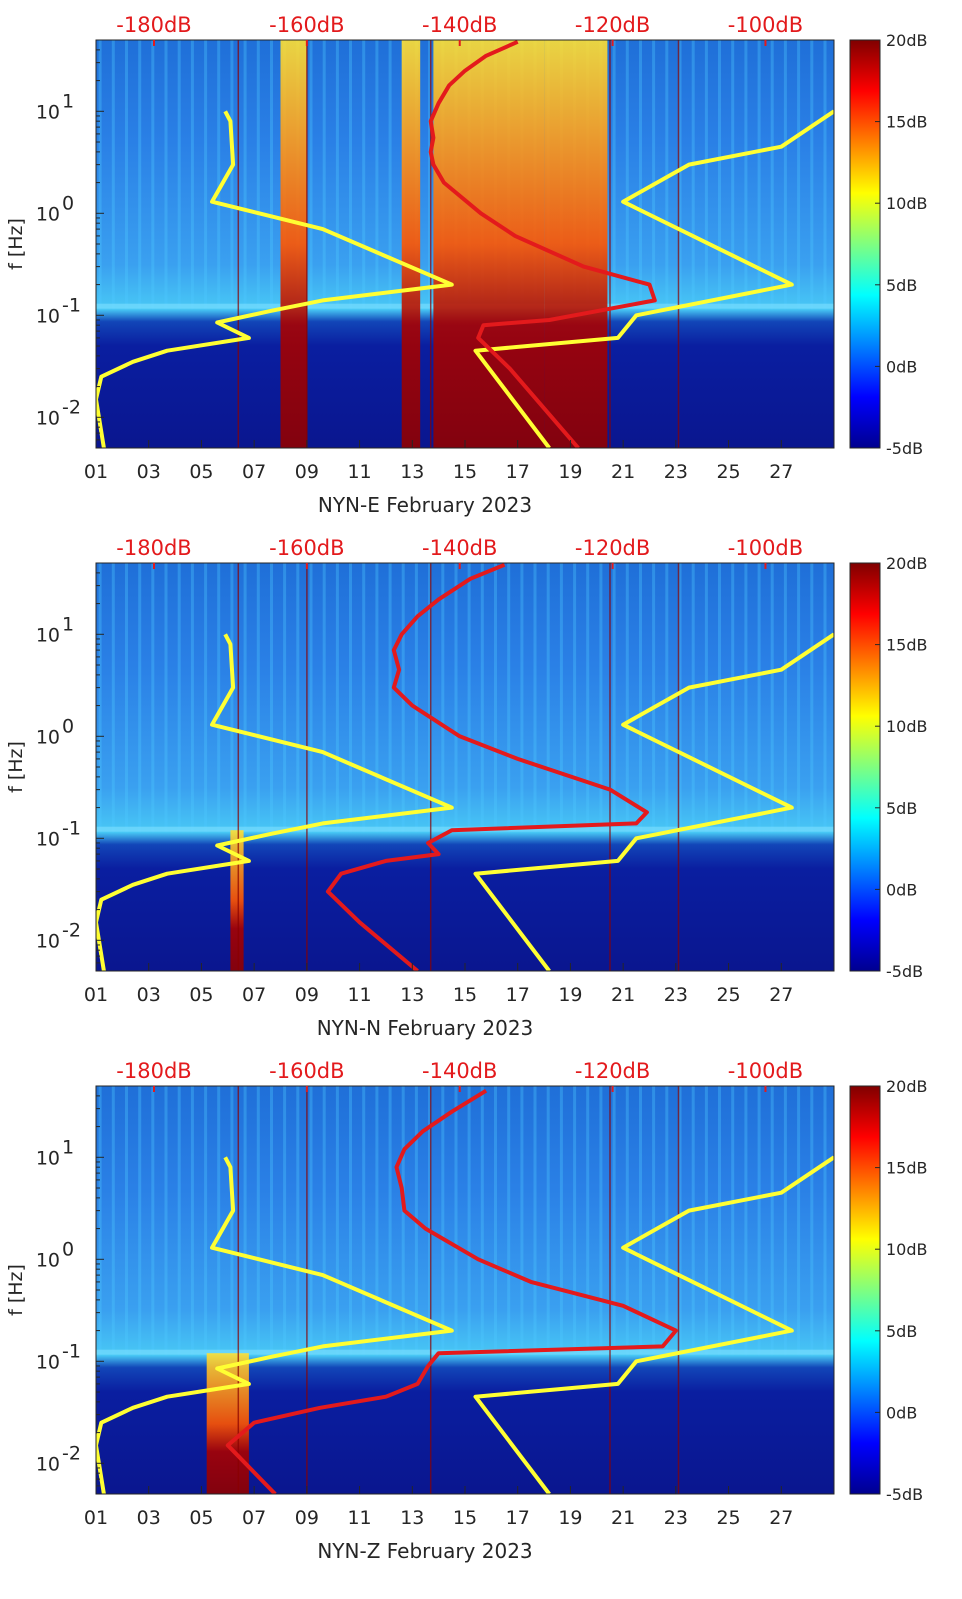 This screenshot has height=1599, width=962. What do you see at coordinates (465, 472) in the screenshot?
I see `x-tick-label: 15` at bounding box center [465, 472].